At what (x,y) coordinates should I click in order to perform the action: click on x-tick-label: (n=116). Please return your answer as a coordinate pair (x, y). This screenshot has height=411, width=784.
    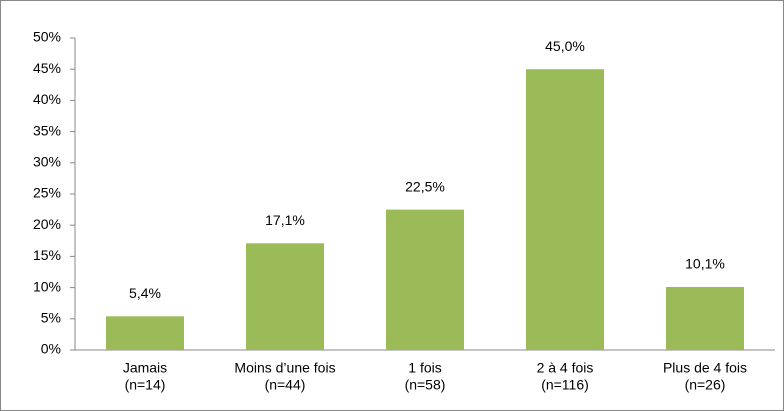
    Looking at the image, I should click on (565, 385).